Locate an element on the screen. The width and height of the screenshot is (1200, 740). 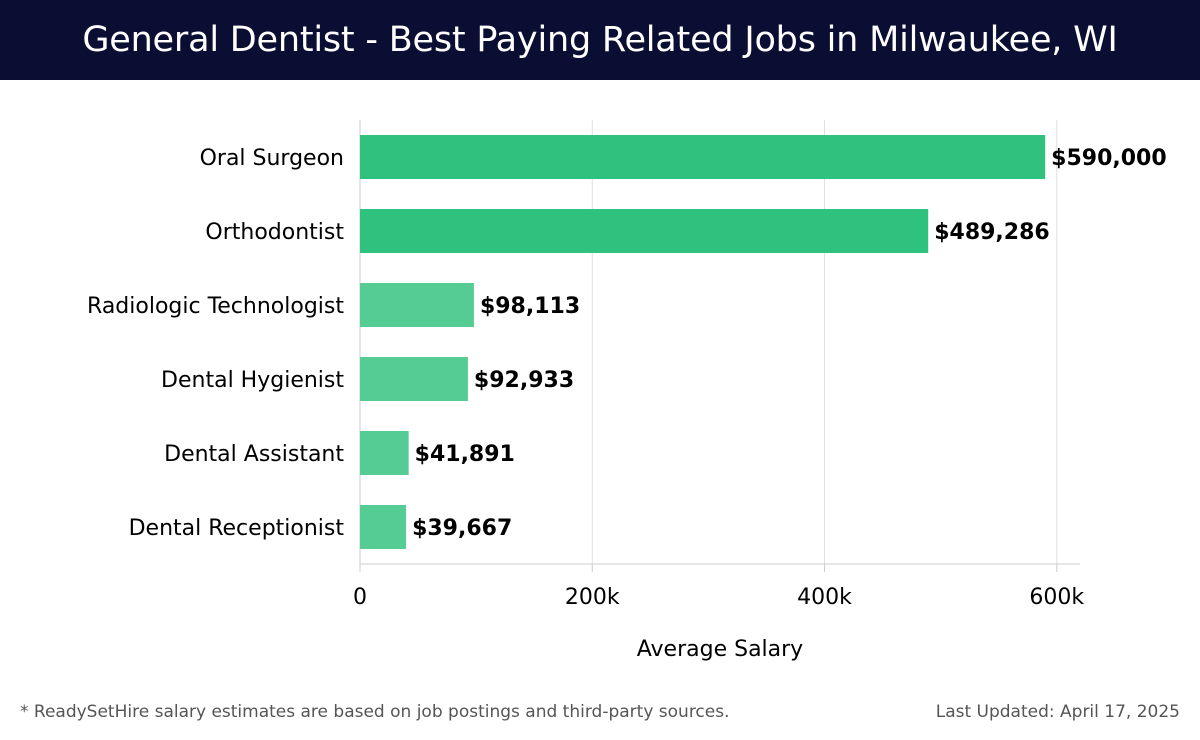
x-tick-label: 200k is located at coordinates (592, 597).